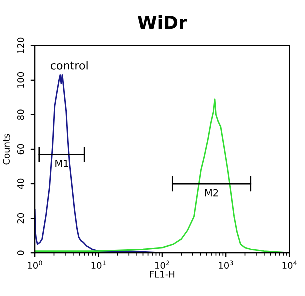 The image size is (305, 296). What do you see at coordinates (99, 265) in the screenshot?
I see `x-tick-label: 10$^{1}$` at bounding box center [99, 265].